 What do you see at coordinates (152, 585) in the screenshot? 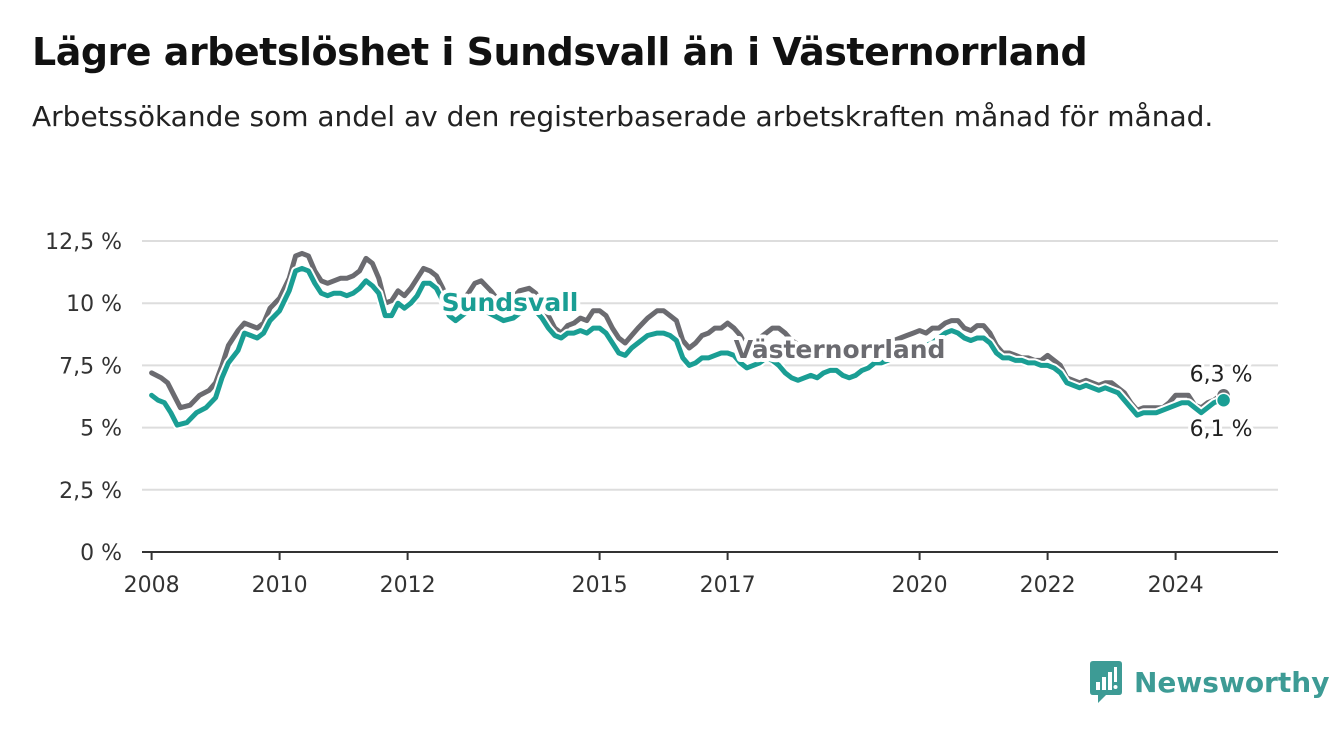
I see `x-tick-label: 2008` at bounding box center [152, 585].